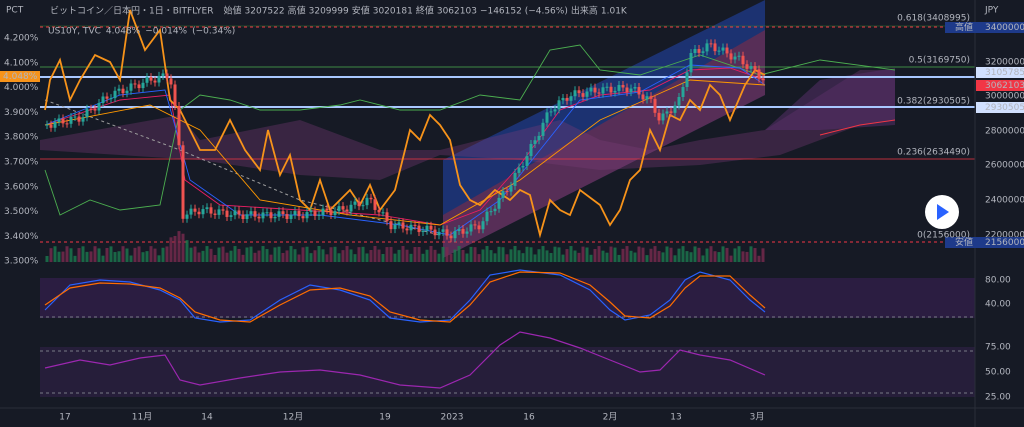 The width and height of the screenshot is (1024, 427). What do you see at coordinates (610, 417) in the screenshot?
I see `x-tick-label: 2月` at bounding box center [610, 417].